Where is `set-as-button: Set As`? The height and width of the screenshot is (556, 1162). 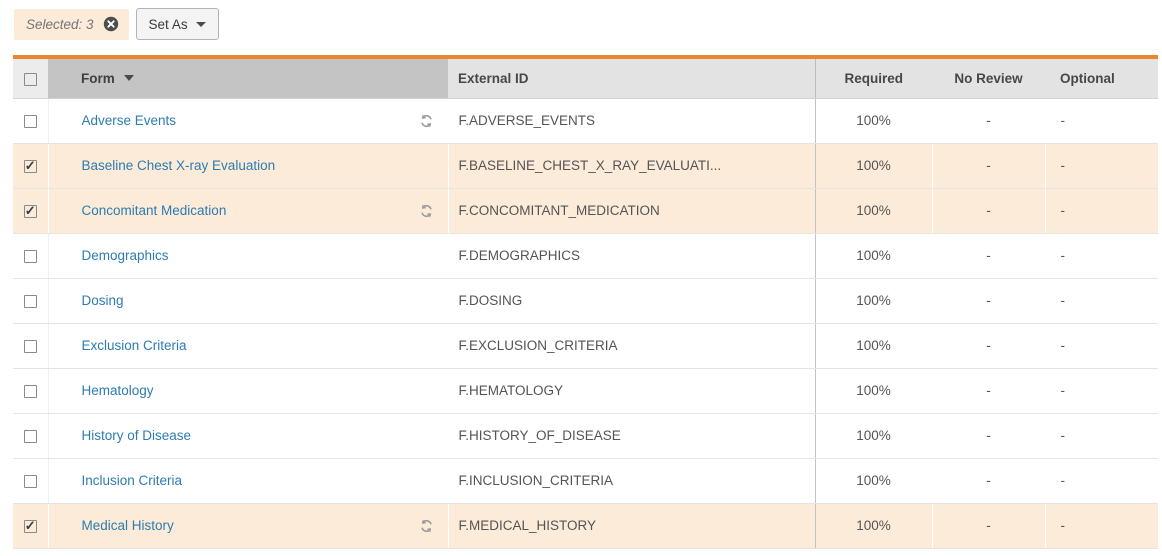
set-as-button: Set As is located at coordinates (177, 24).